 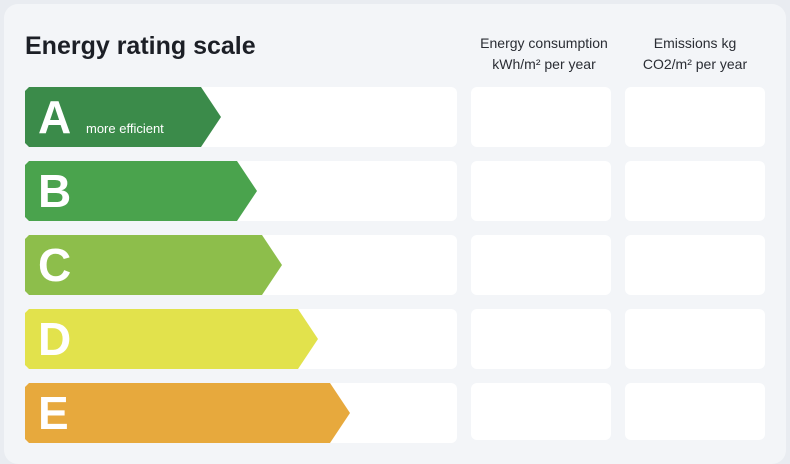 I want to click on rating-letter: B, so click(x=55, y=191).